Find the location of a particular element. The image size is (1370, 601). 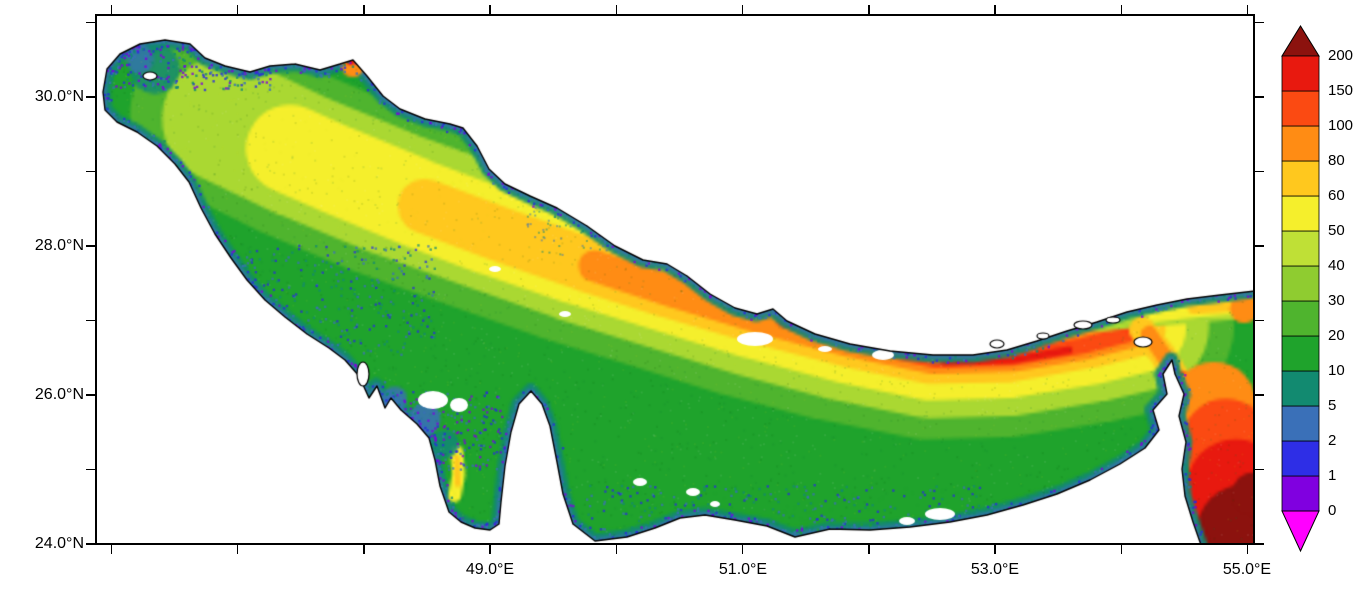

colorbar: 0 1 2 5 10 20 30 40 50 60 80 100 150 200 is located at coordinates (1317, 289).